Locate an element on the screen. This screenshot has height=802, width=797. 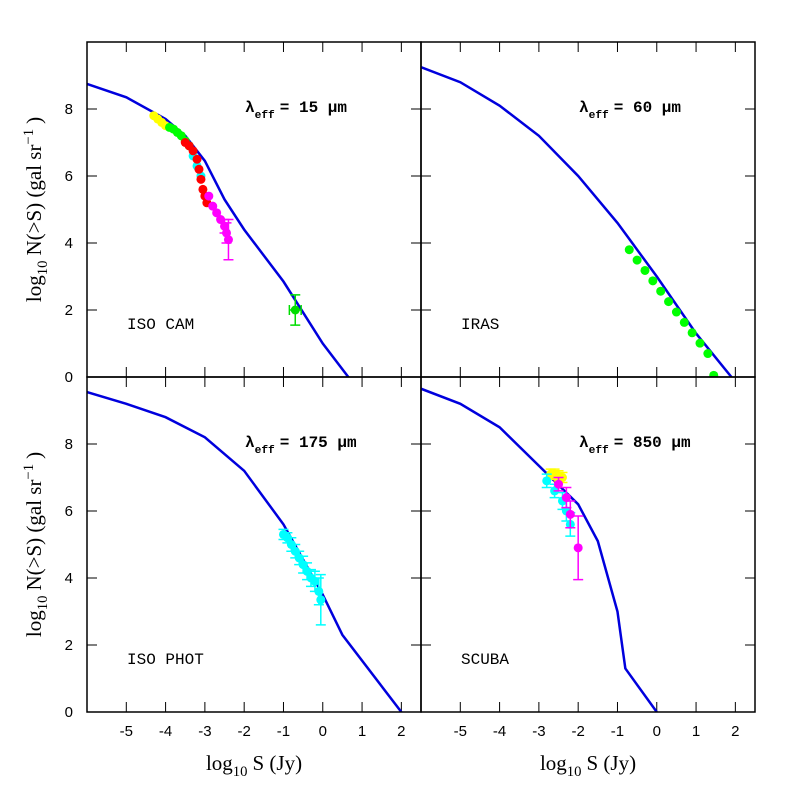
wavelength-label: λeff = 15 μm is located at coordinates (296, 110).